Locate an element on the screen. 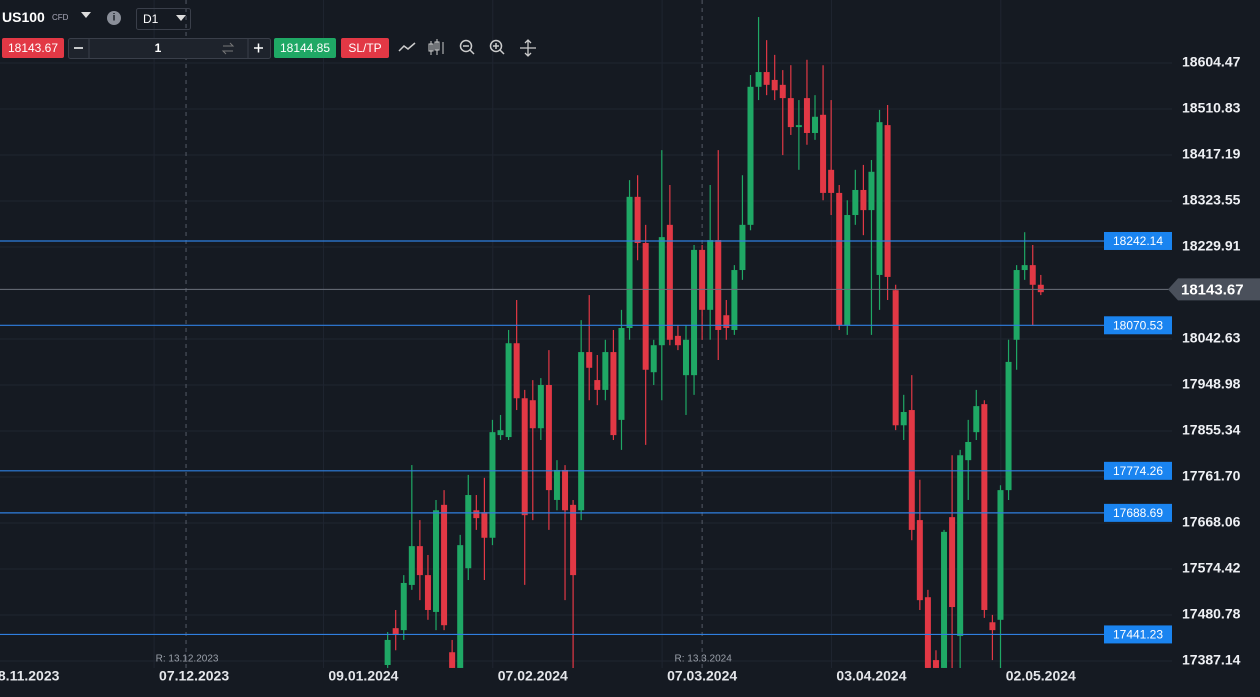  y-tick-label: 18042.63 is located at coordinates (1211, 338).